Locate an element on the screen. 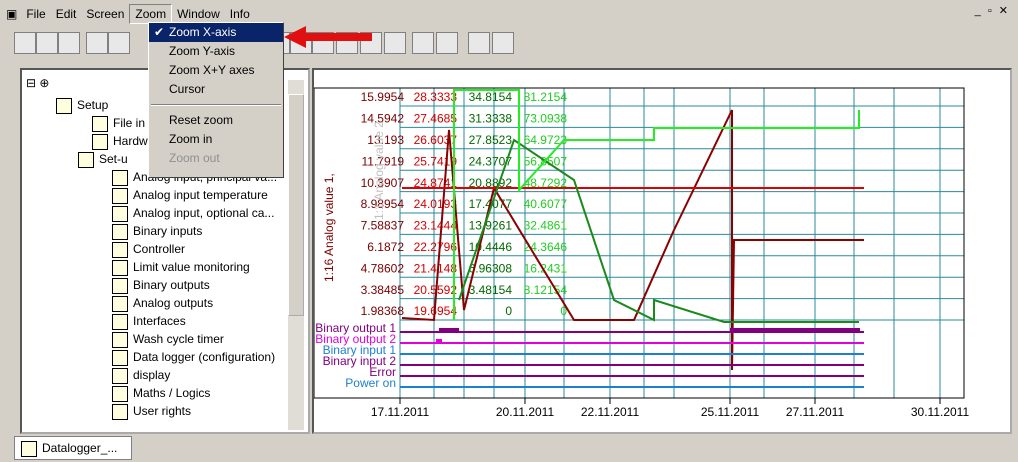 This screenshot has width=1018, height=462. y-tick-label: 3.48154 is located at coordinates (491, 290).